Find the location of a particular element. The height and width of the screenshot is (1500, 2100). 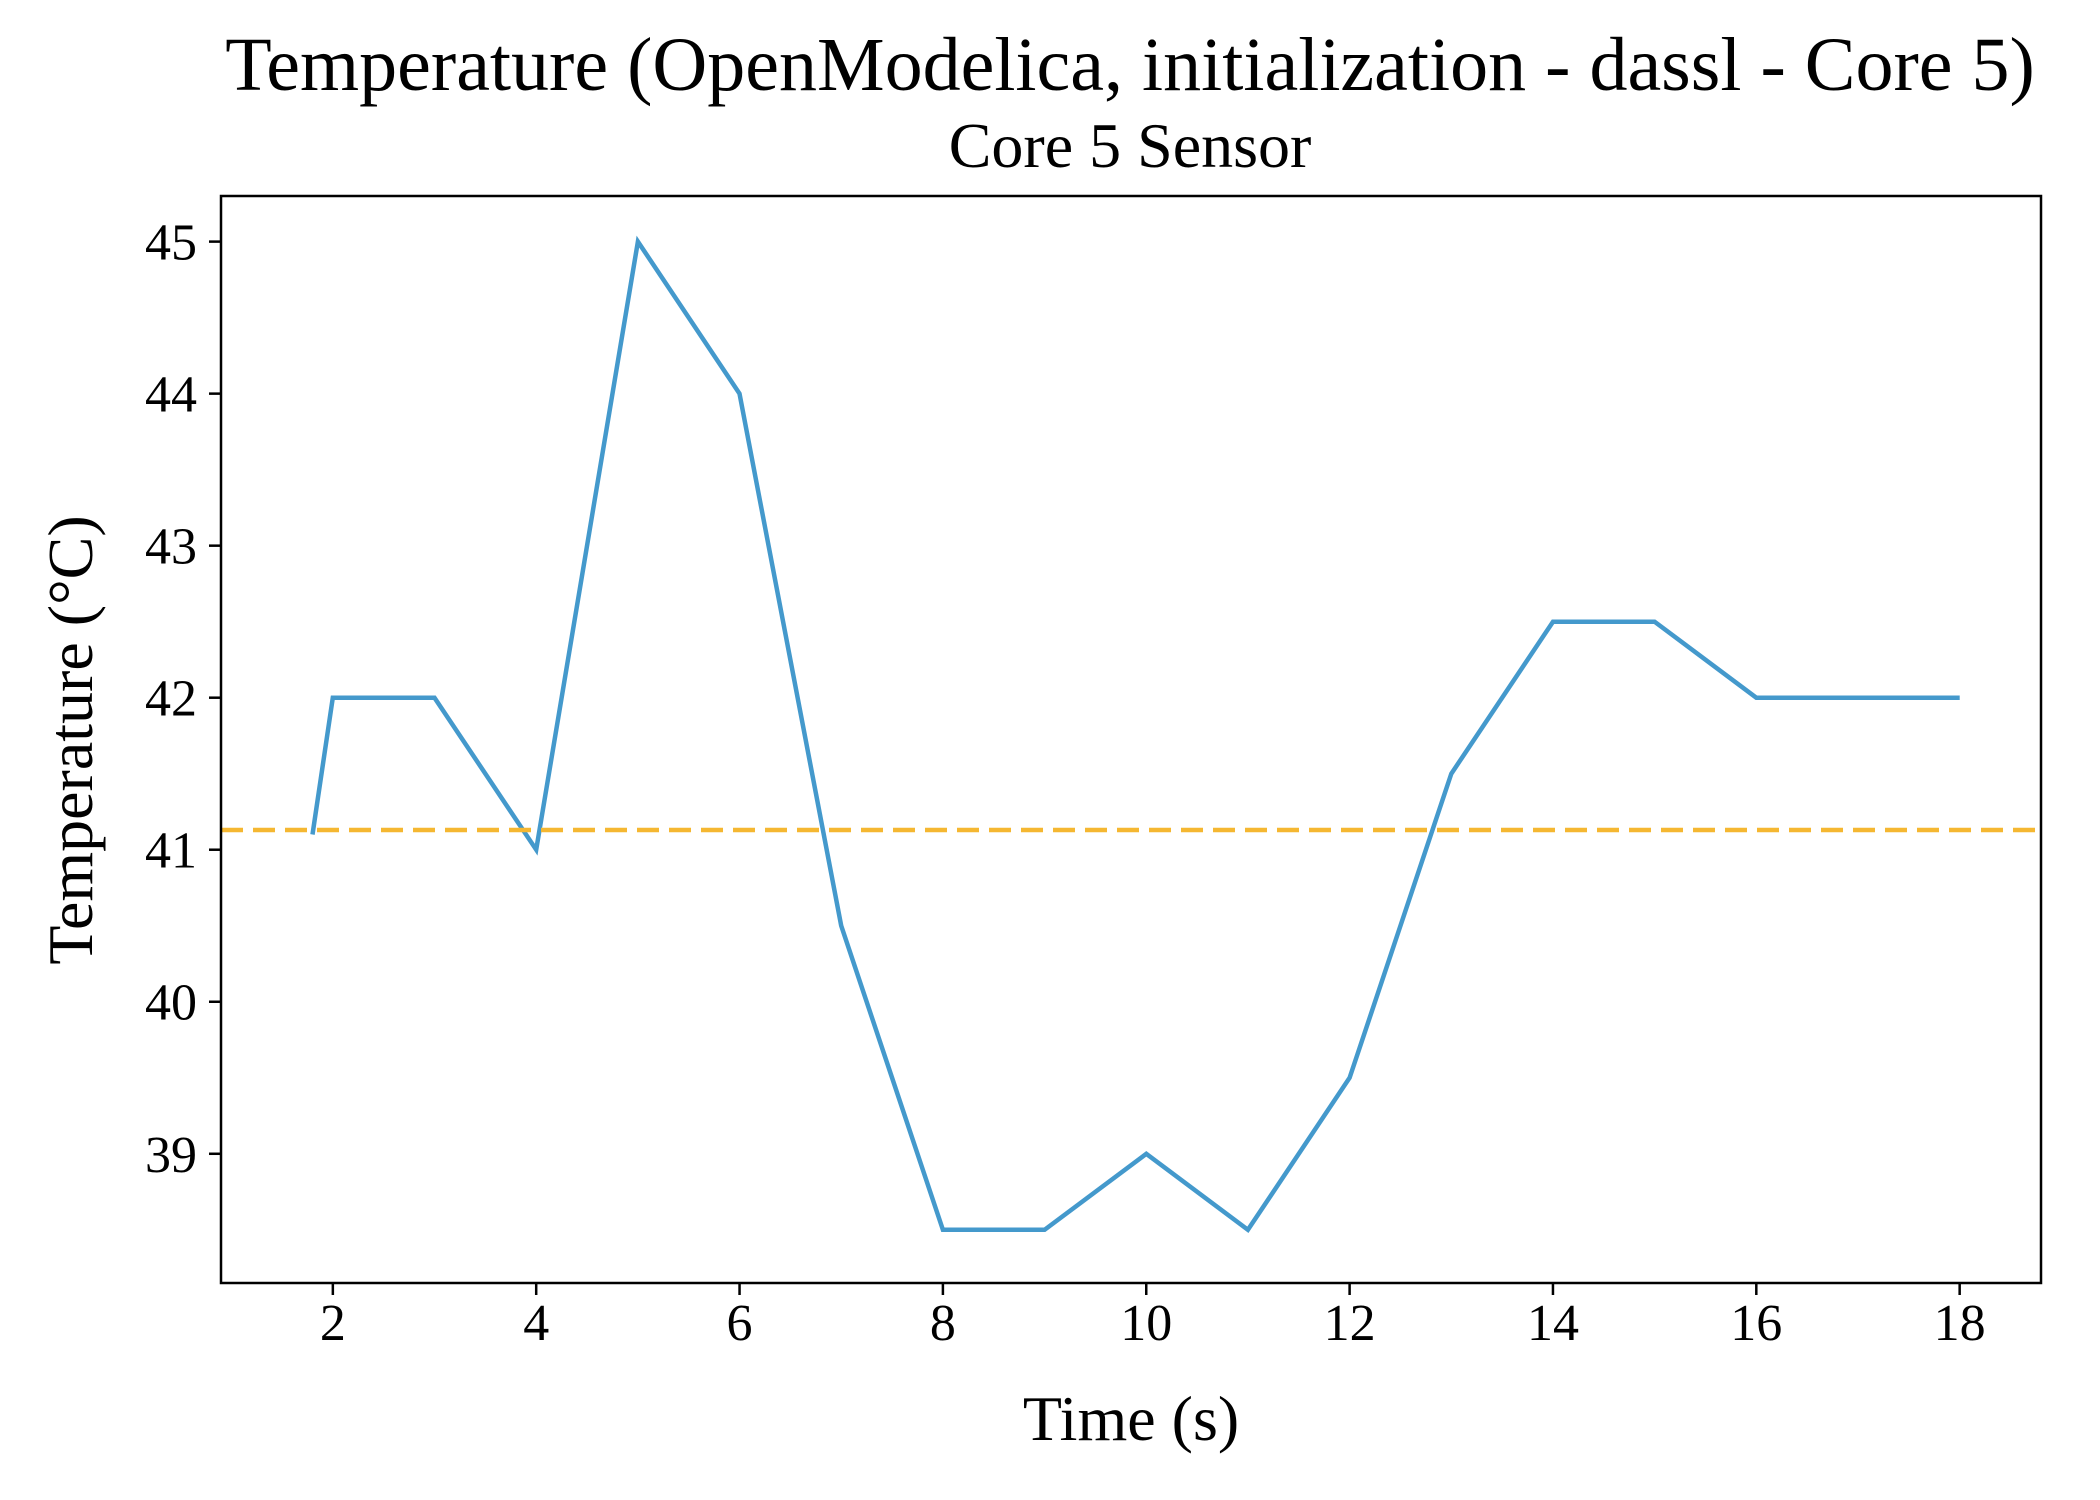

y-tick-label: 45 is located at coordinates (171, 243).